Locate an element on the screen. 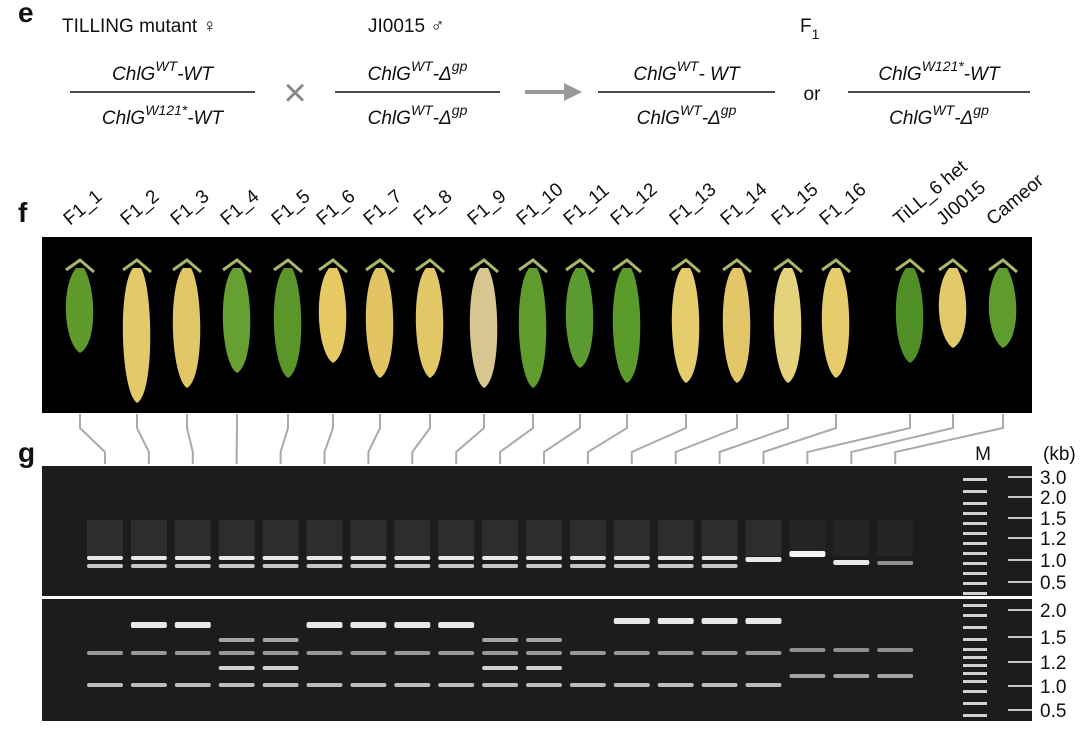  lane-label: F1_12 is located at coordinates (634, 204).